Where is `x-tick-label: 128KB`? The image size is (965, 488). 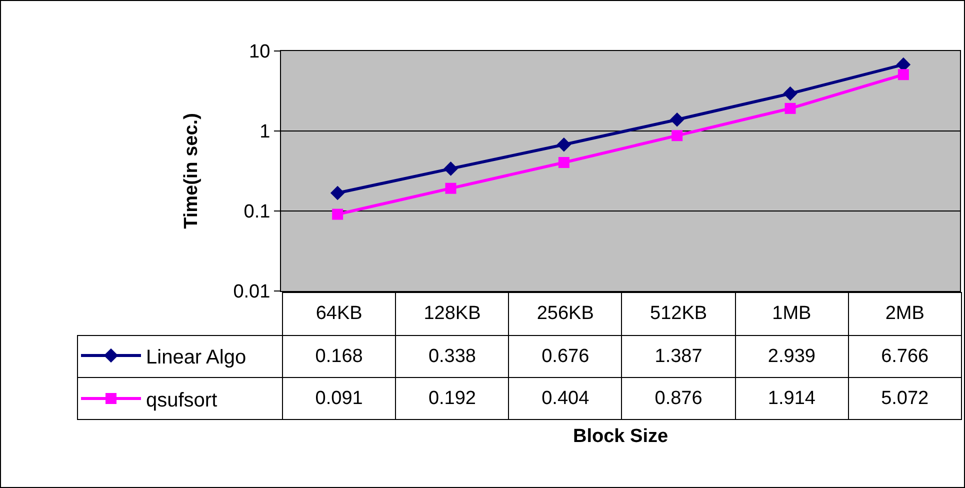
x-tick-label: 128KB is located at coordinates (452, 314).